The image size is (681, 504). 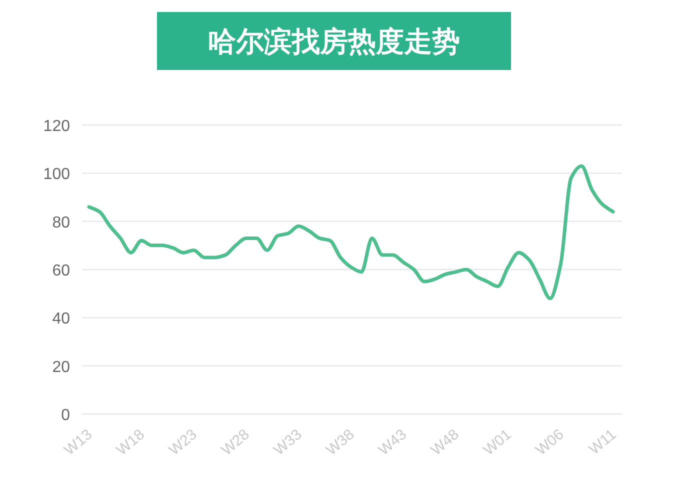 What do you see at coordinates (334, 41) in the screenshot?
I see `chart-title: 哈尔滨找房热度走势` at bounding box center [334, 41].